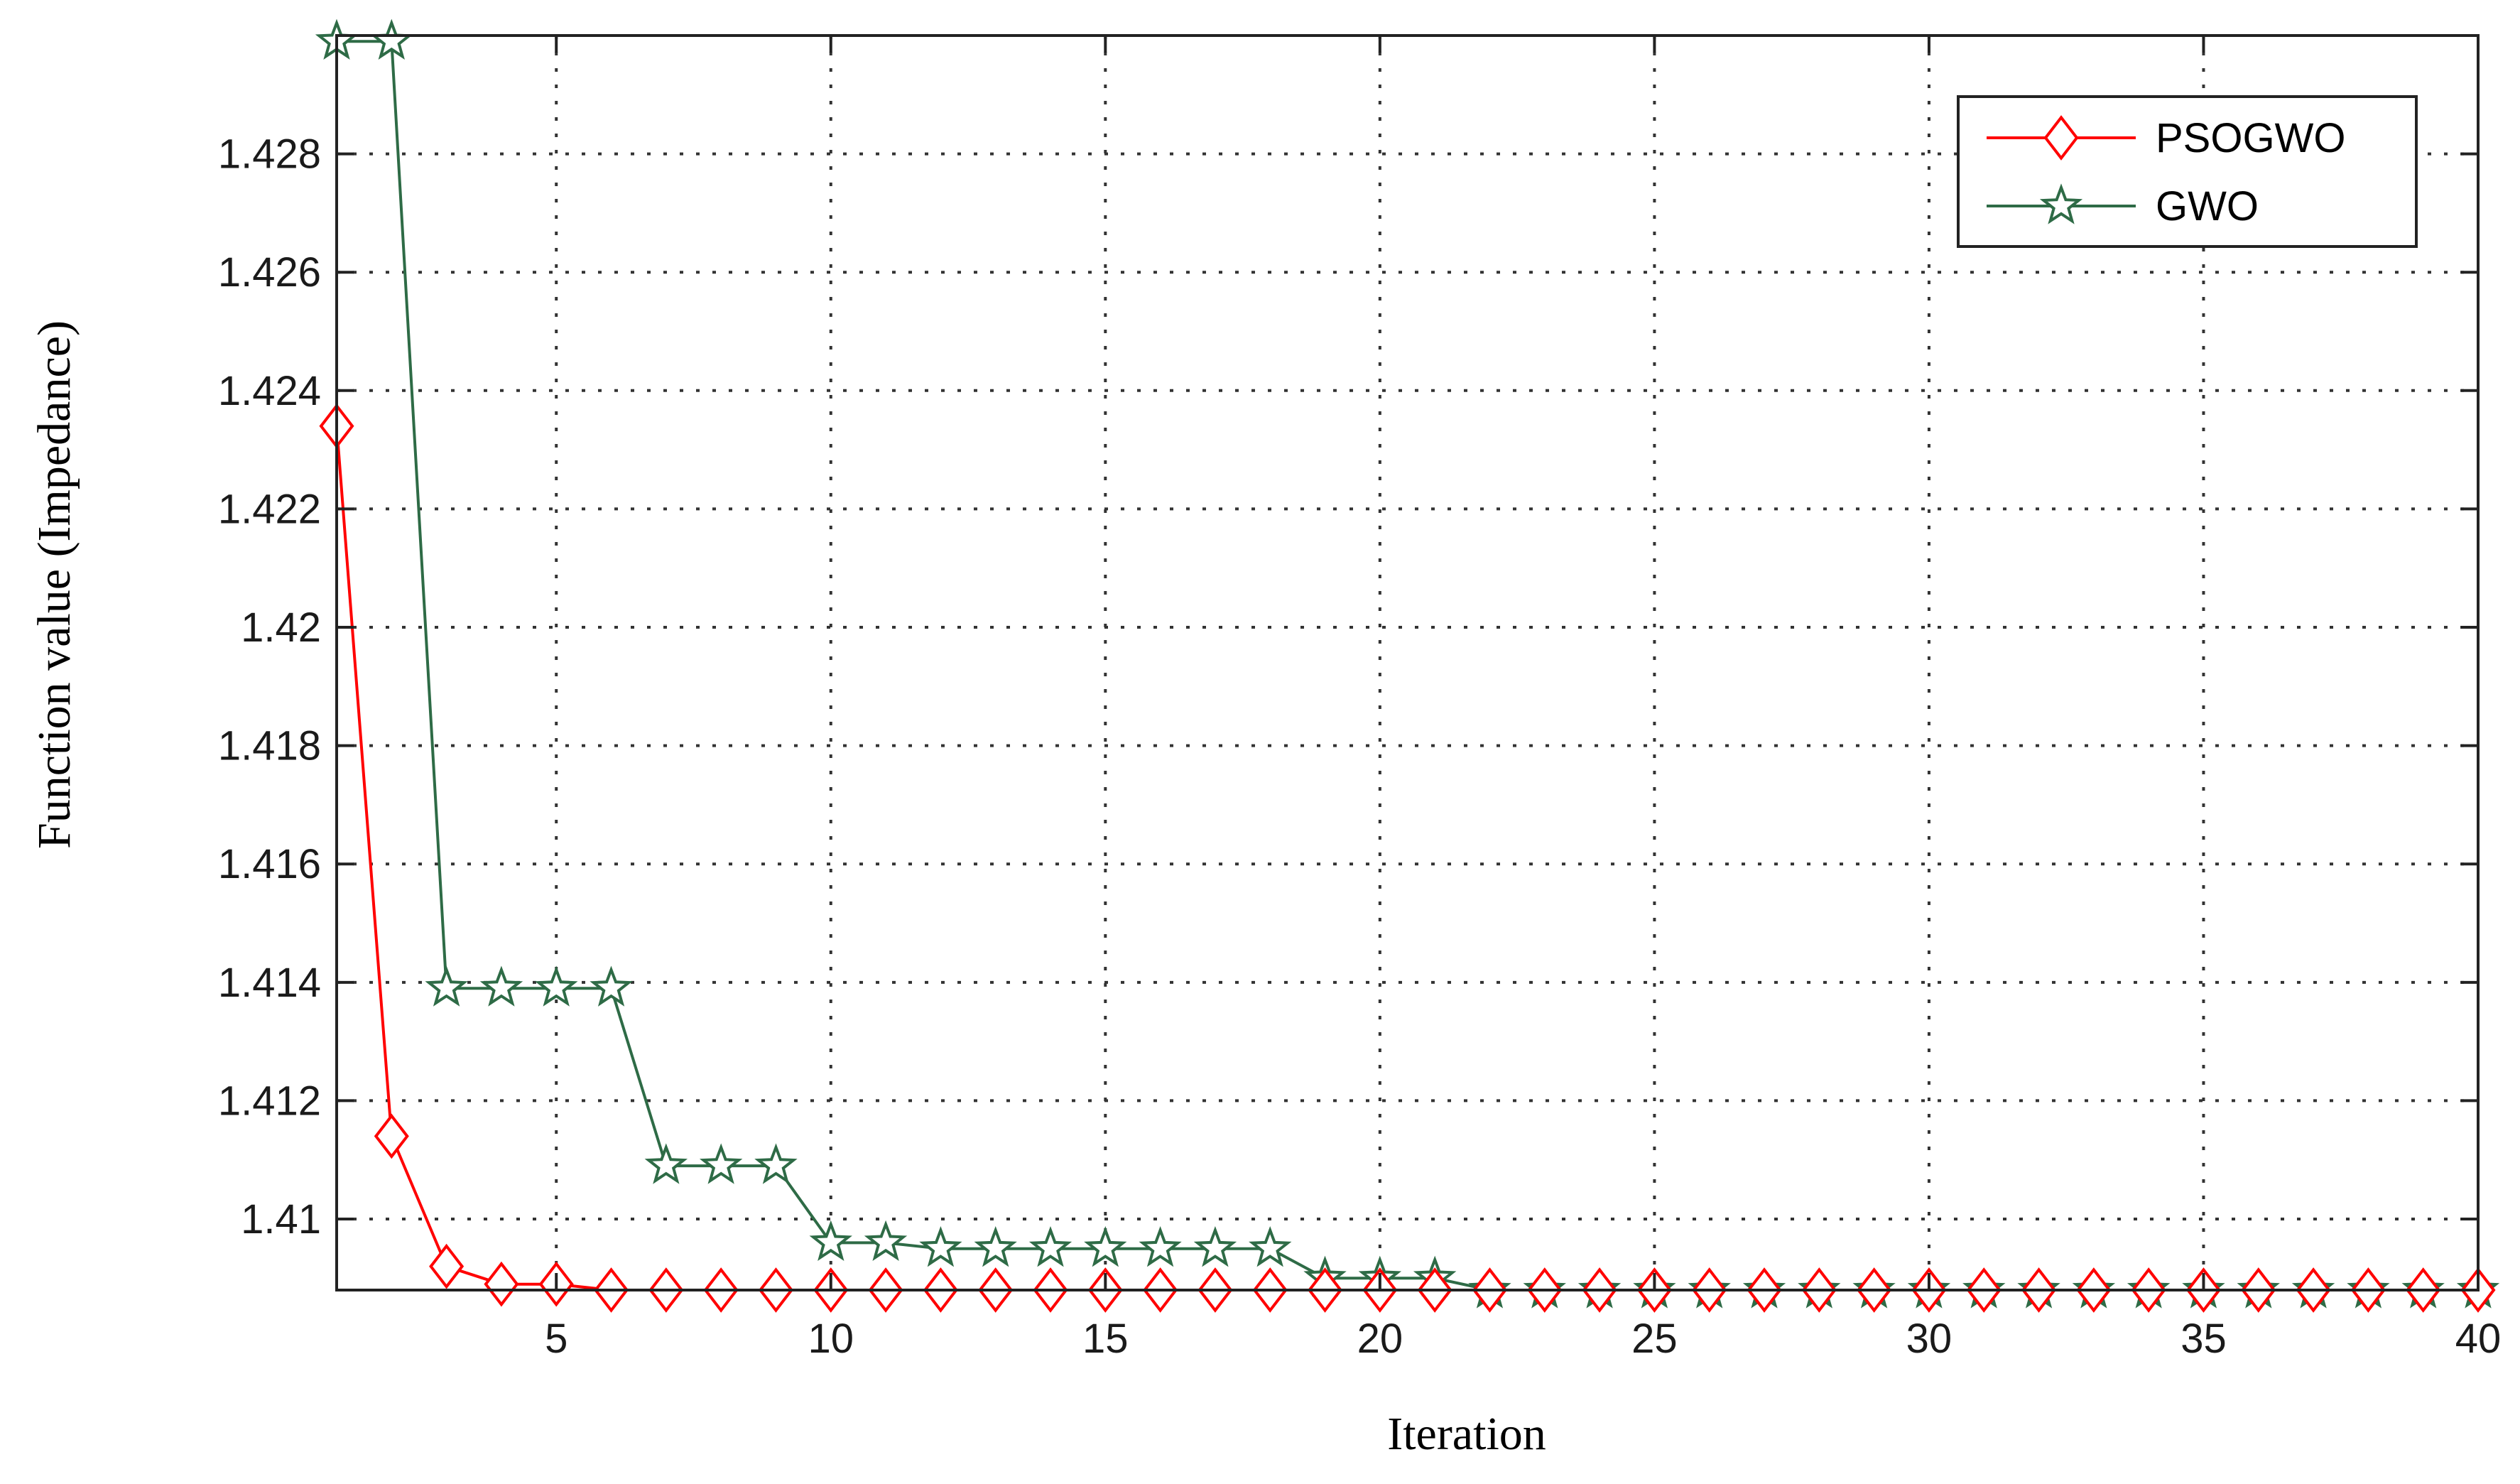  Describe the element at coordinates (556, 1339) in the screenshot. I see `x-tick-label: 5` at that location.